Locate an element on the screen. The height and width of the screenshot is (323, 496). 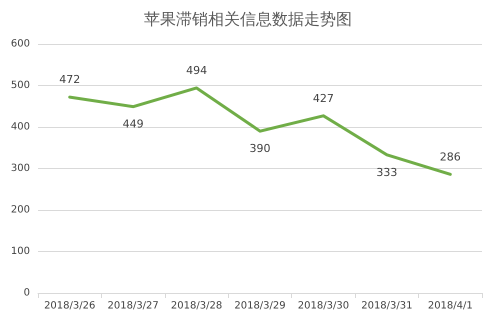
chart-title: 苹果滞销相关信息数据走势图 is located at coordinates (248, 19).